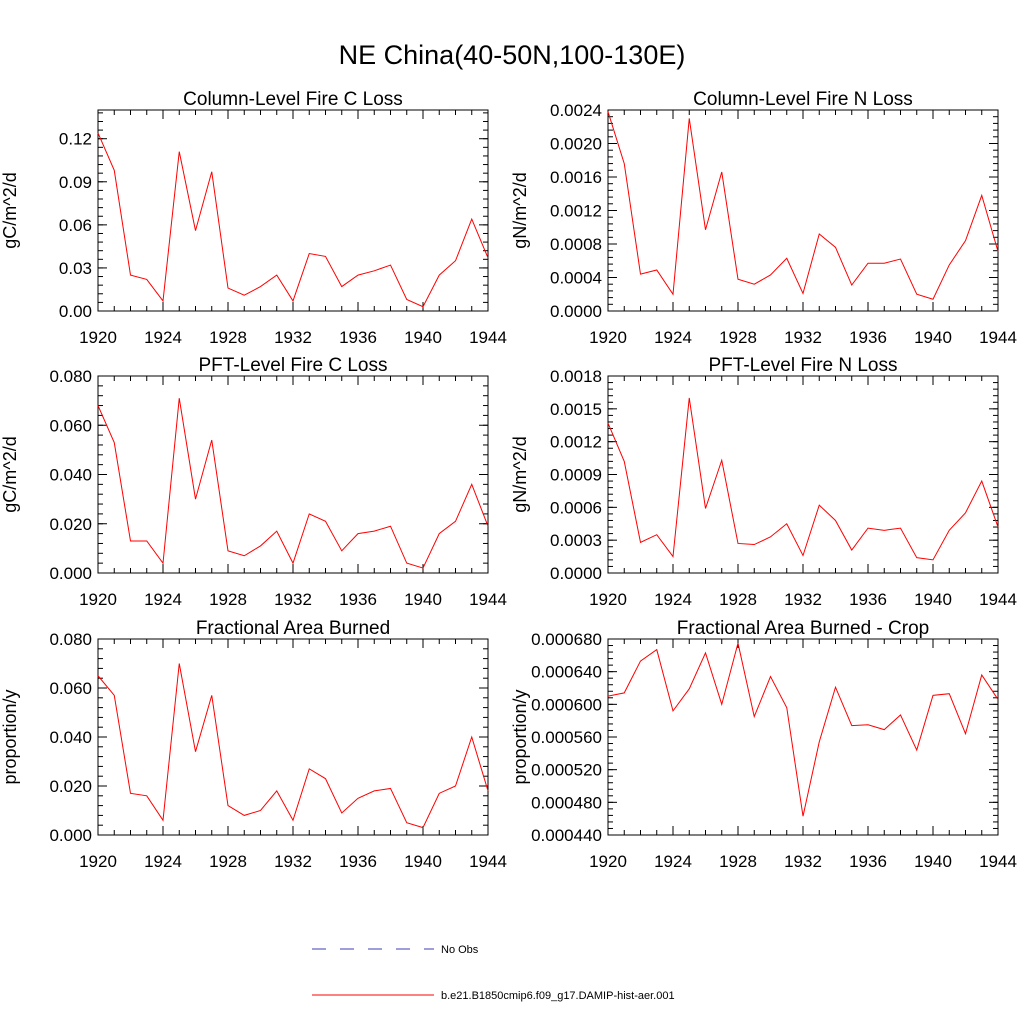 This screenshot has width=1024, height=1024. Describe the element at coordinates (75, 182) in the screenshot. I see `y-tick-label: 0.09` at that location.